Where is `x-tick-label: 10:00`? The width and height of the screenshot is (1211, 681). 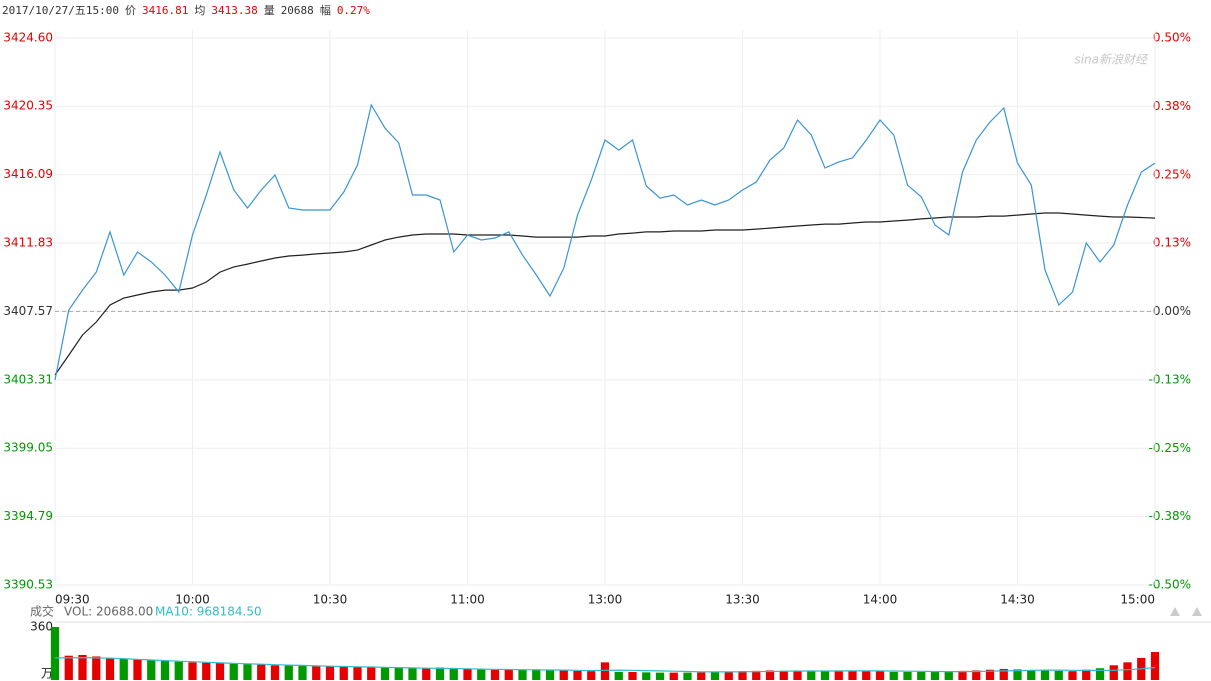
x-tick-label: 10:00 is located at coordinates (192, 600).